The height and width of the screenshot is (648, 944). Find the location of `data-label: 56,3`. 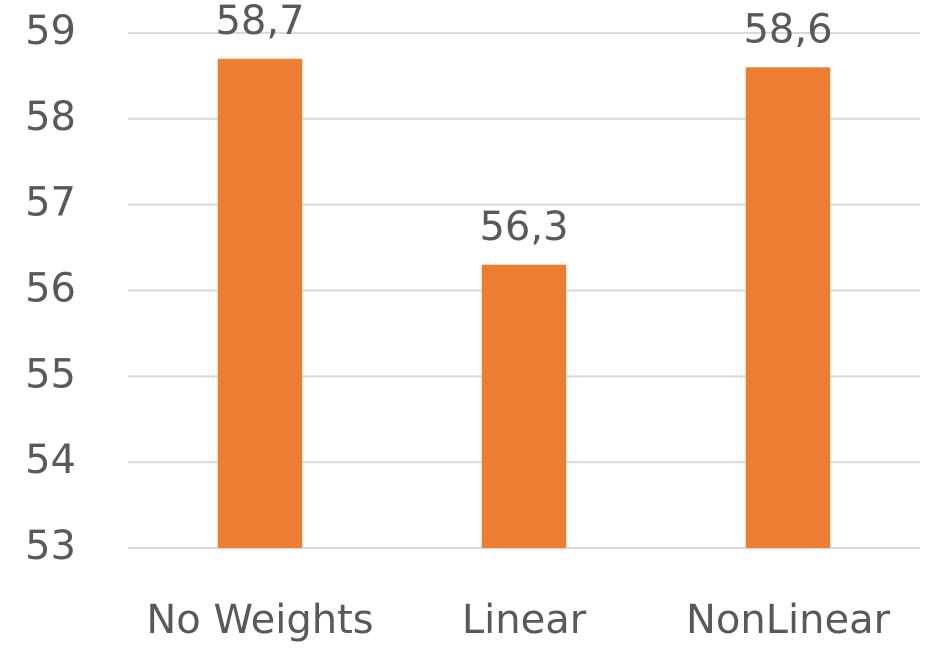

data-label: 56,3 is located at coordinates (523, 227).